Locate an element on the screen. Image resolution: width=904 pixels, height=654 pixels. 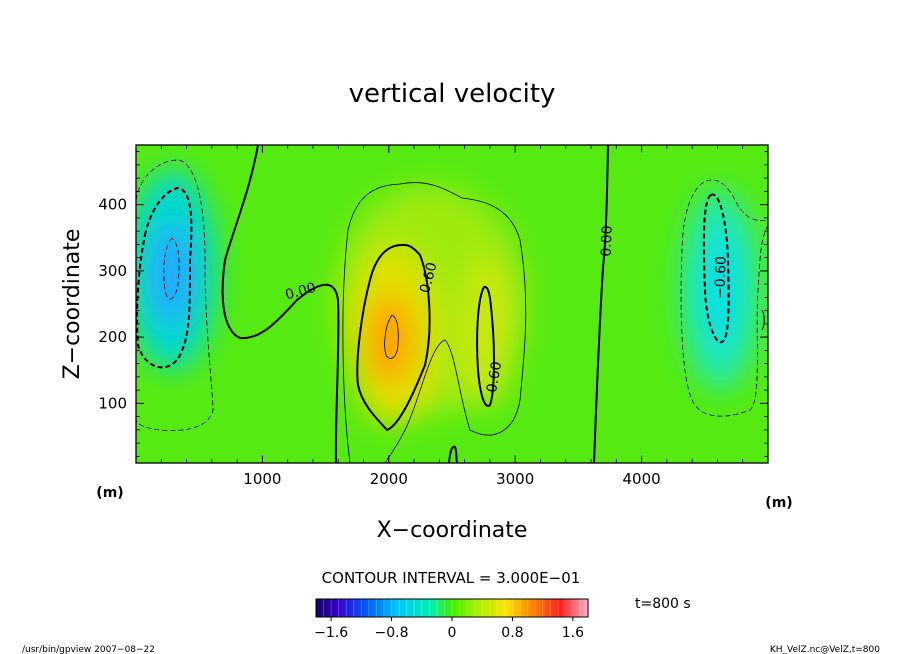
contour-0.3 is located at coordinates (434, 322).